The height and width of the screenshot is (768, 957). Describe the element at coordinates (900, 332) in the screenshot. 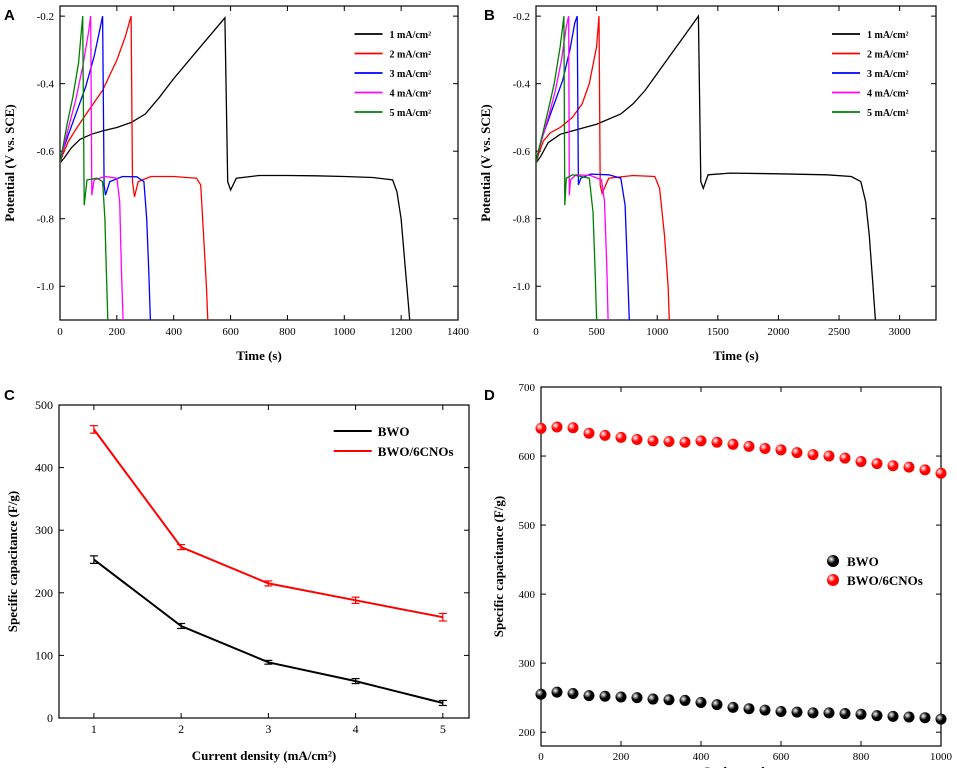

I see `x-tick-label: 3000` at that location.